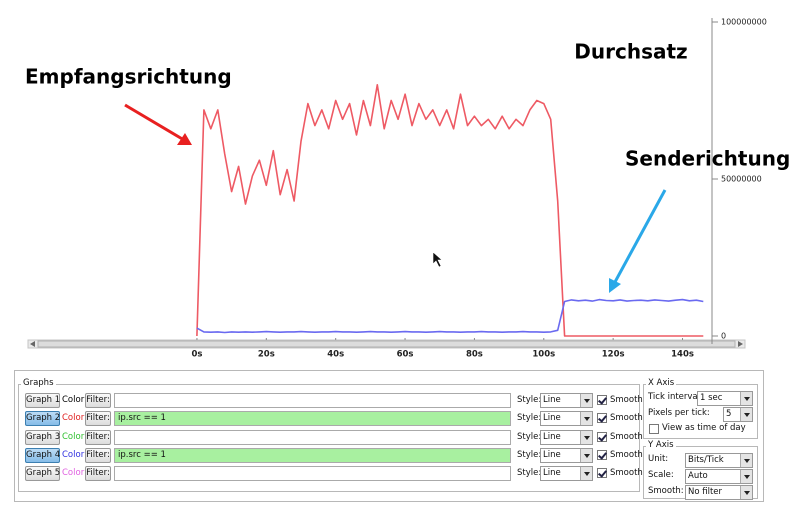 The height and width of the screenshot is (514, 800). I want to click on label: Scale:, so click(661, 475).